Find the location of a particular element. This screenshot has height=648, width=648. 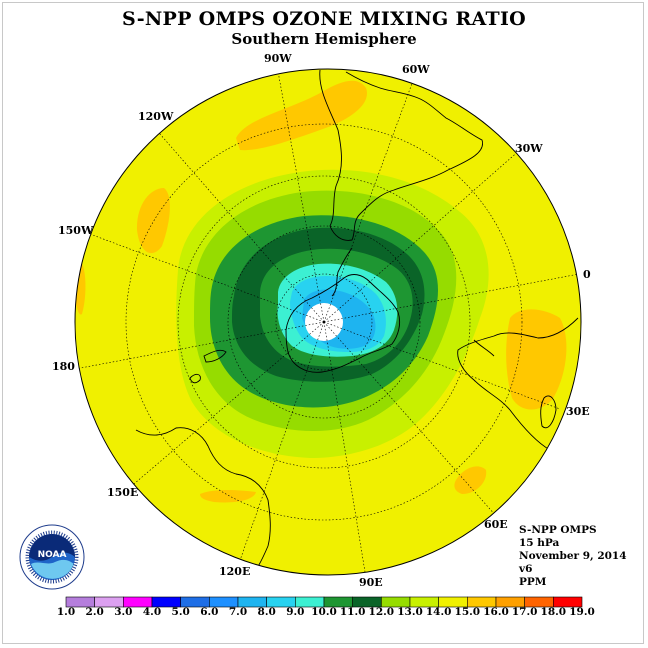

noaa-logo-text: NOAA is located at coordinates (52, 555).